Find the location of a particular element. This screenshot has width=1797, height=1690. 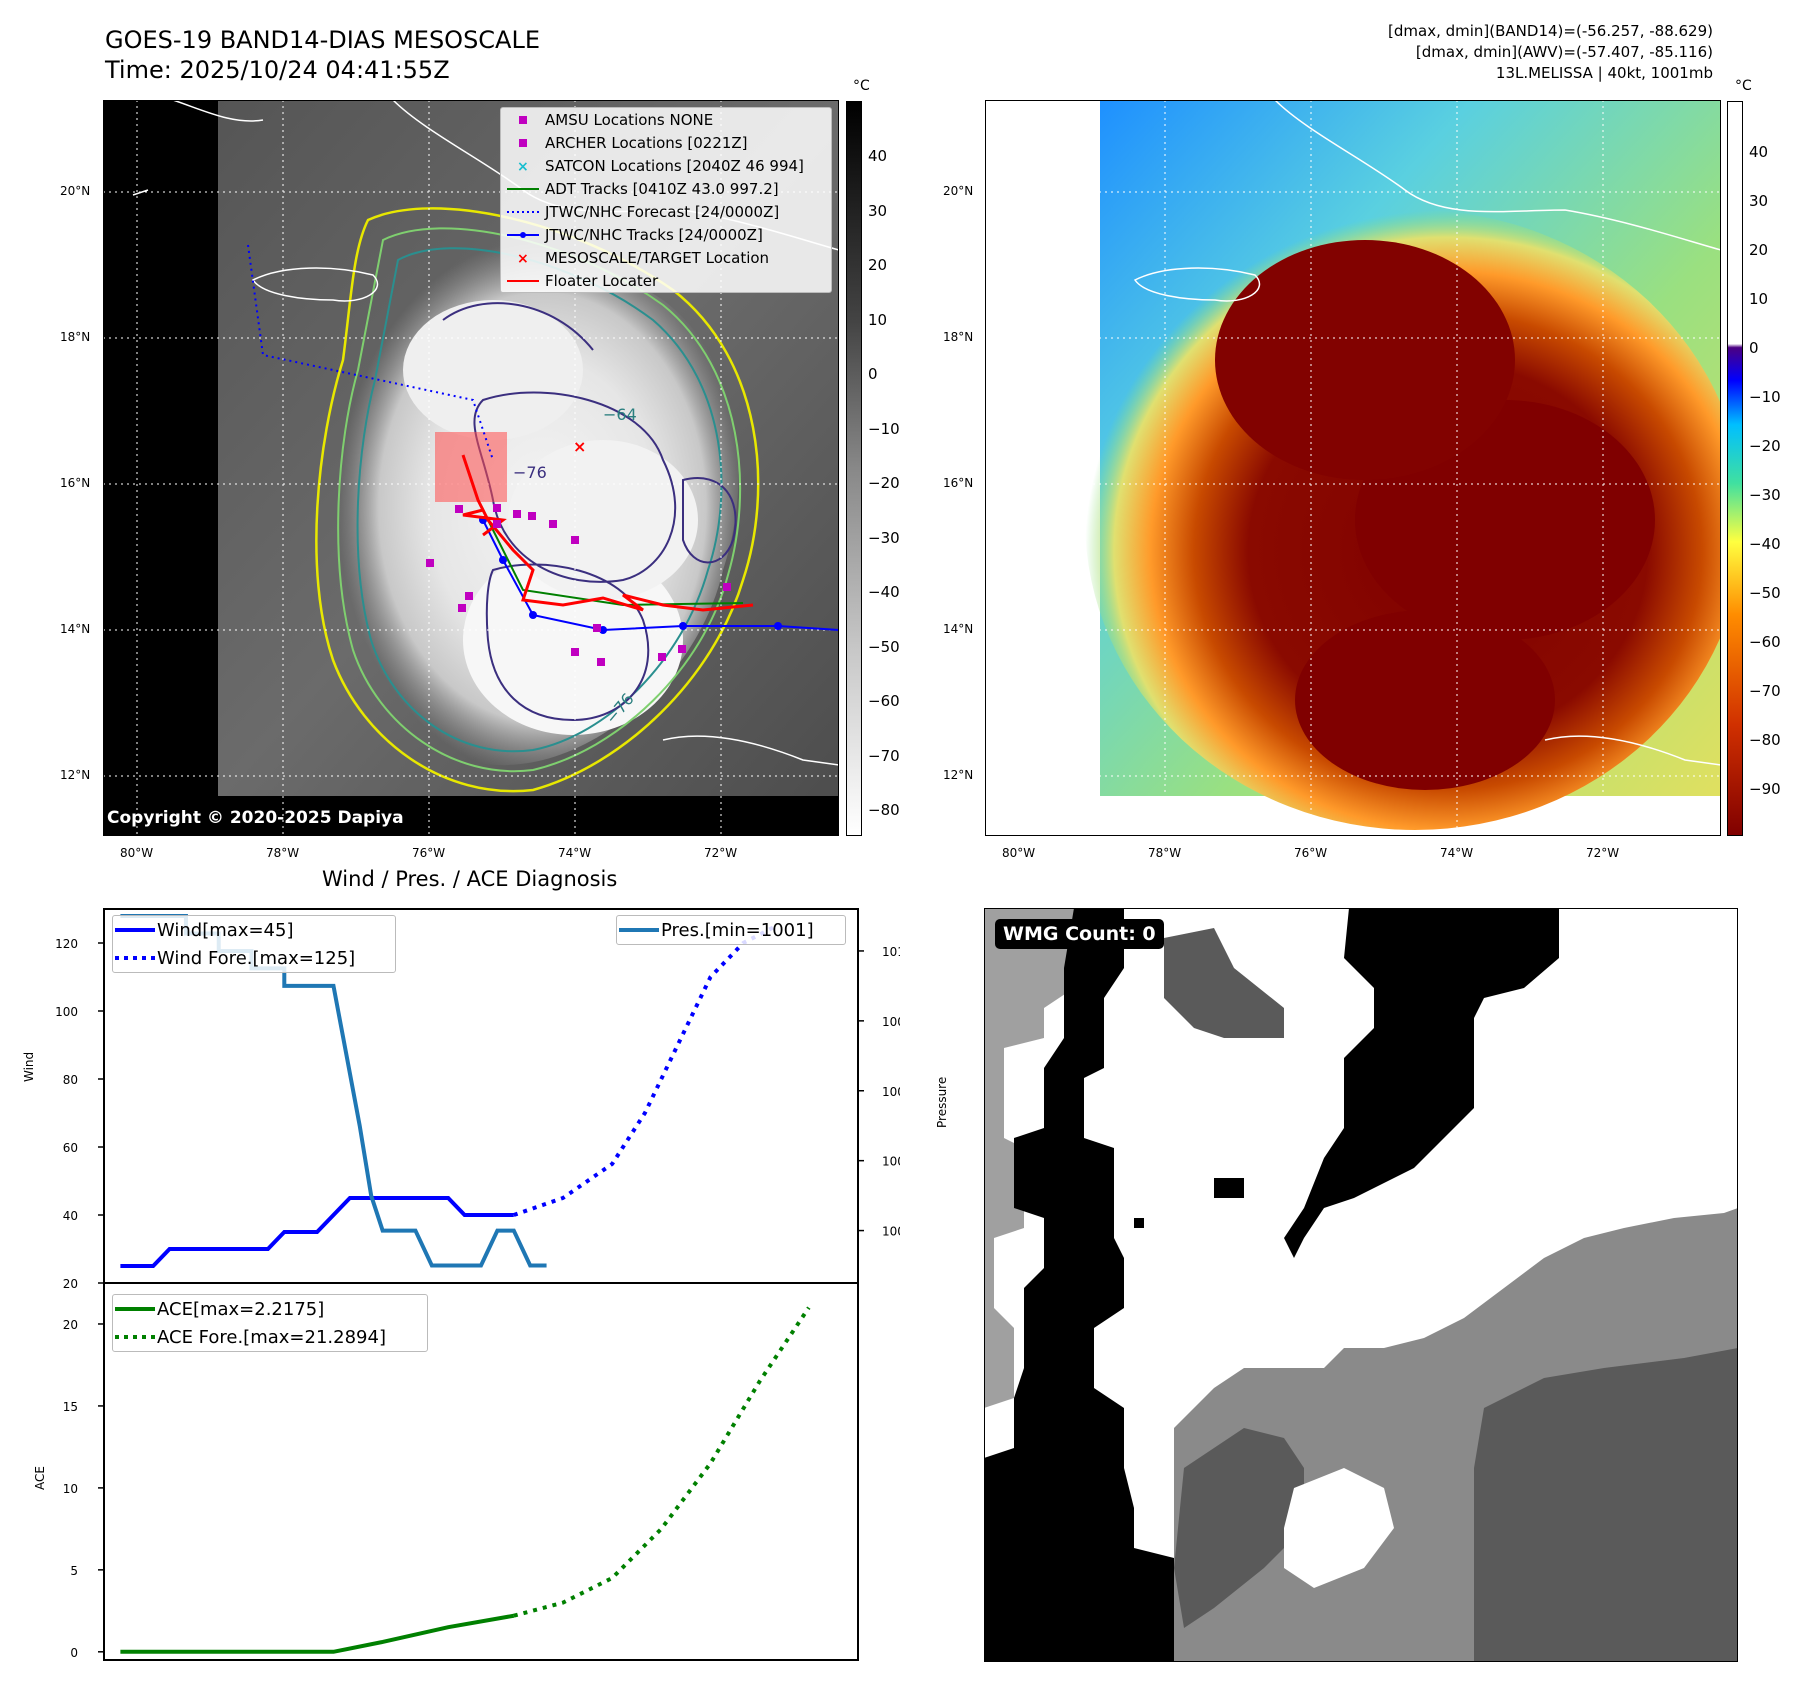

colorbar-tick-label: 0 is located at coordinates (873, 374).